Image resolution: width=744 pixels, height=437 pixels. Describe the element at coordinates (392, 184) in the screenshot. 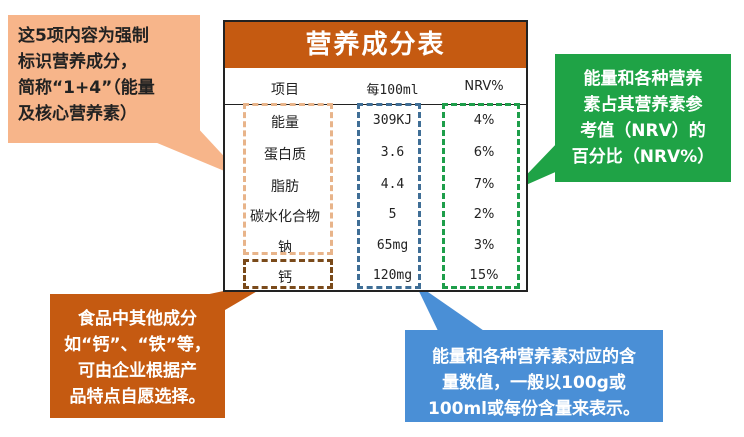

I see `row-amount: 4.4` at that location.